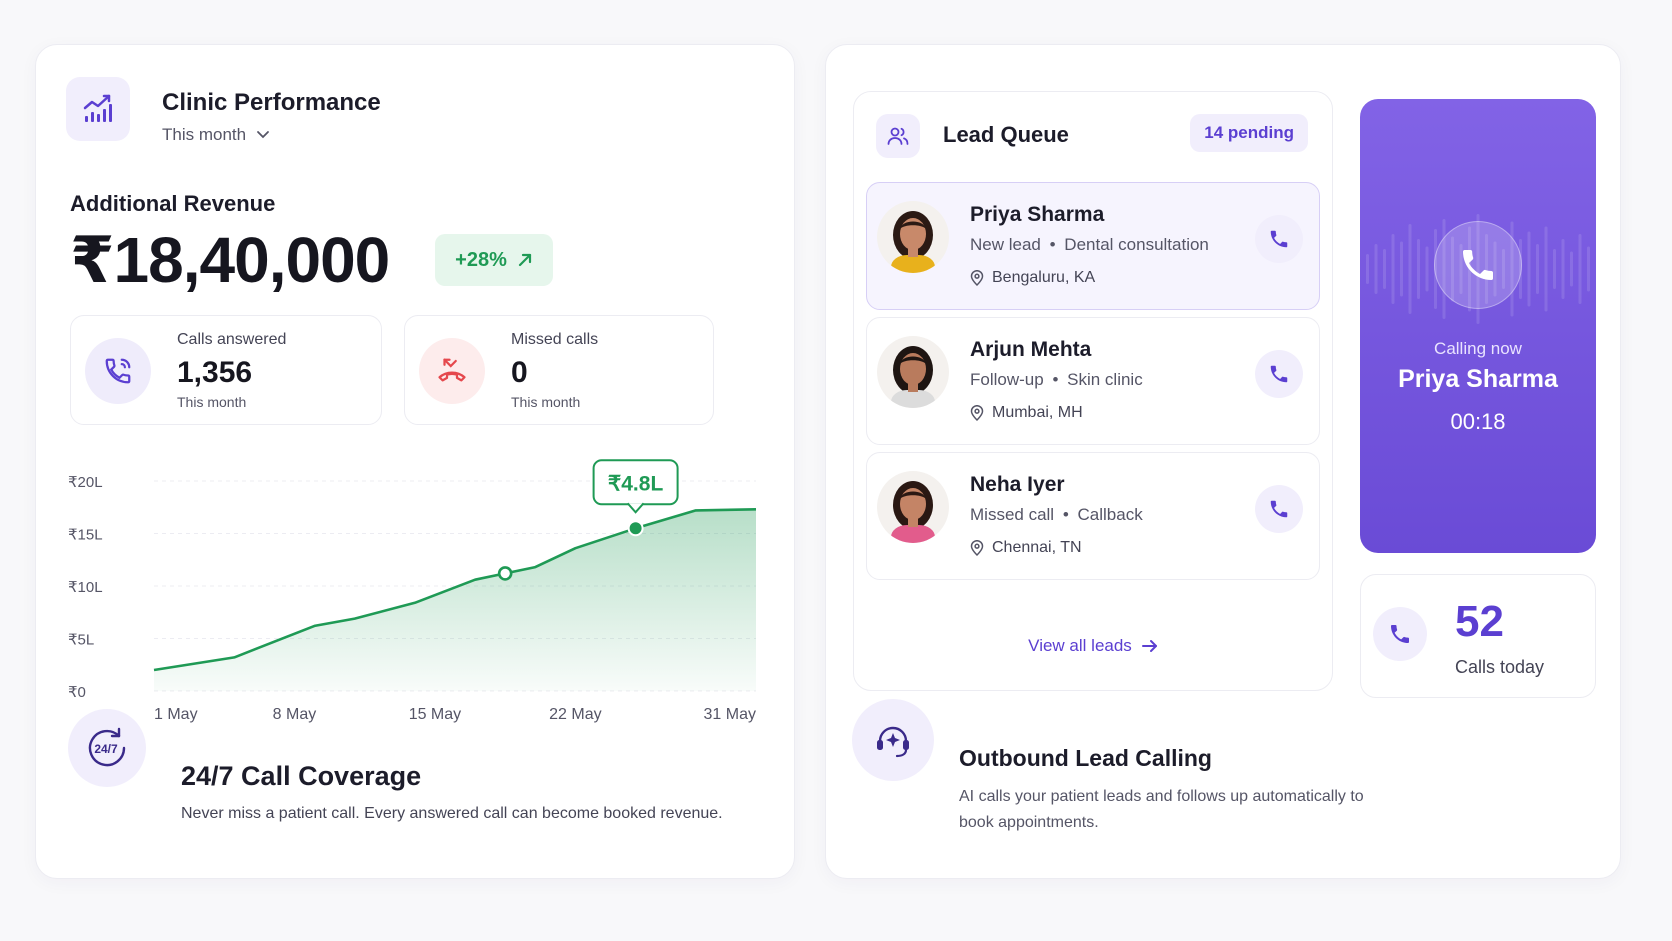 The width and height of the screenshot is (1672, 941). What do you see at coordinates (1056, 515) in the screenshot?
I see `lead-description: Missed call • Callback` at bounding box center [1056, 515].